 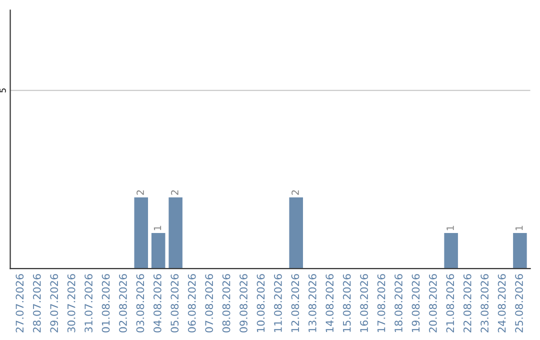 I want to click on x-tick-label: 12.08.2026, so click(x=295, y=303).